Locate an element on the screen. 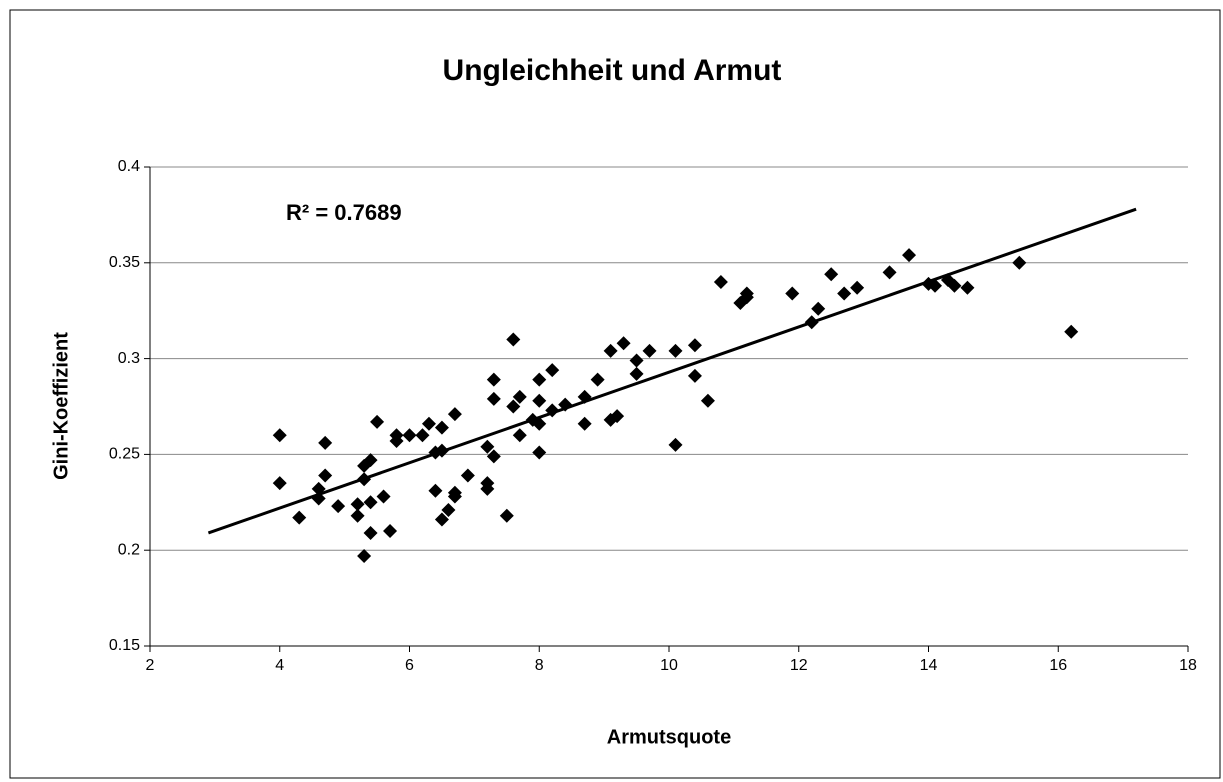 This screenshot has height=782, width=1223. x-tick-label: 2 is located at coordinates (150, 665).